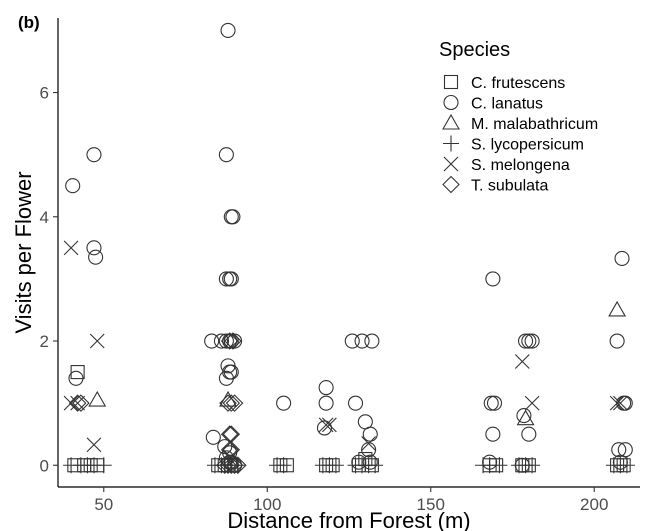  What do you see at coordinates (349, 465) in the screenshot?
I see `series-s-lycopersicum` at bounding box center [349, 465].